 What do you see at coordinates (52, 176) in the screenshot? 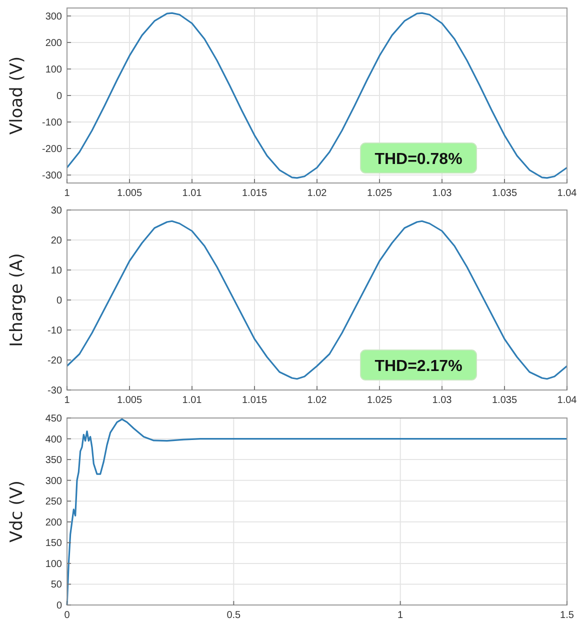
I see `y-tick-label: -300` at bounding box center [52, 176].